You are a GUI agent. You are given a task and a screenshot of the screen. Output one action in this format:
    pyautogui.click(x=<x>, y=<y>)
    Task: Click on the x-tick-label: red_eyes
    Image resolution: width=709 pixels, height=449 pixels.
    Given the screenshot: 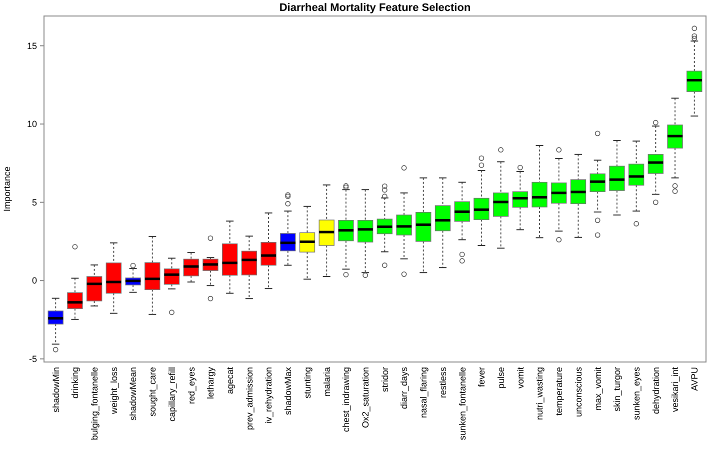 What is the action you would take?
    pyautogui.click(x=191, y=385)
    